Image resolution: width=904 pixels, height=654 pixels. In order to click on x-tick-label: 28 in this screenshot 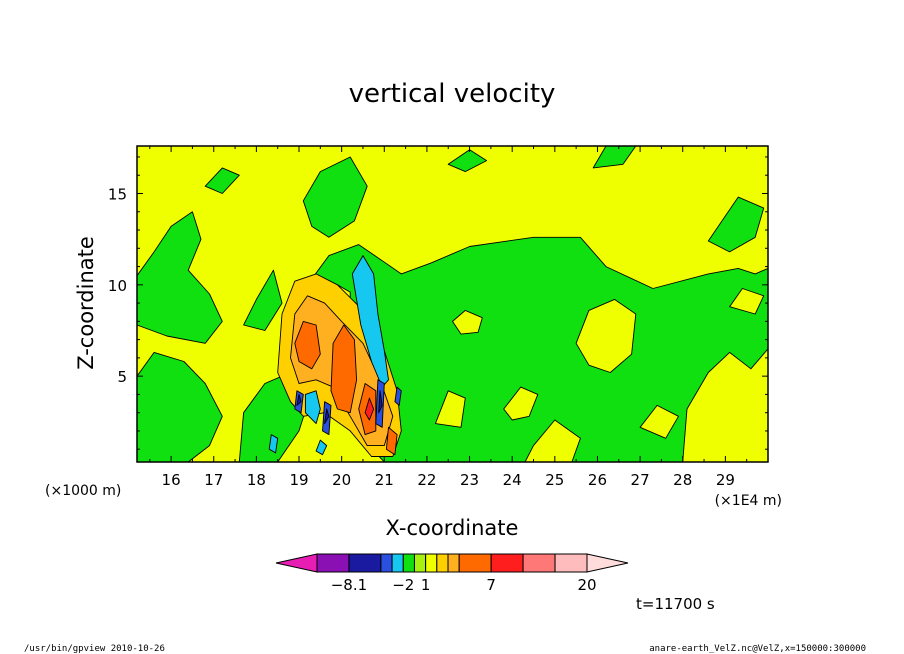, I will do `click(682, 480)`.